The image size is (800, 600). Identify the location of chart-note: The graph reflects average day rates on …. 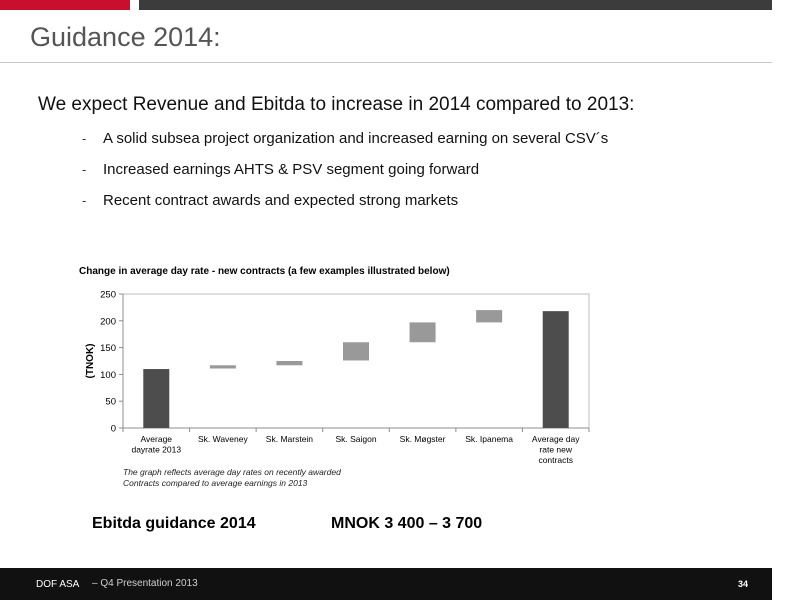
(232, 478).